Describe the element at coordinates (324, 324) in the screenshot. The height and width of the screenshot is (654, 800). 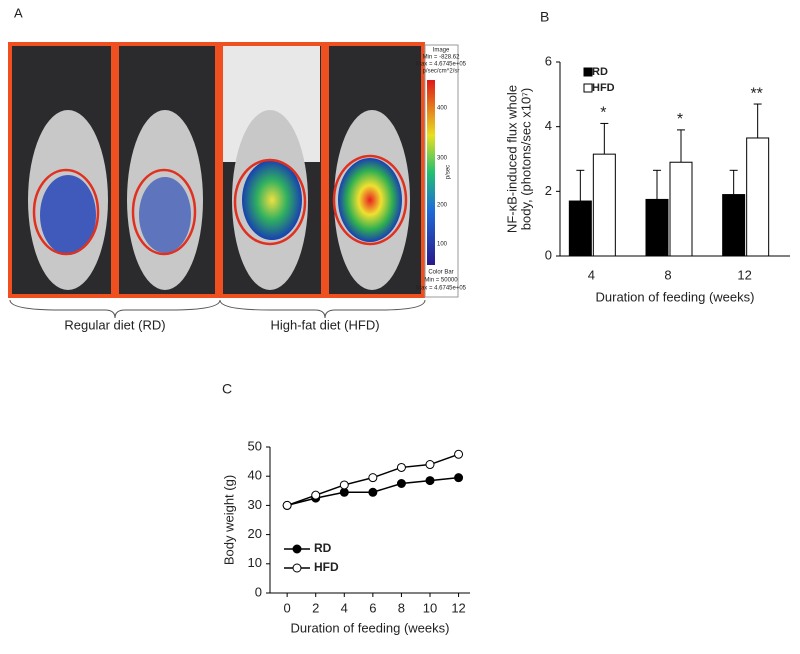
I see `group-label: High-fat diet (HFD)` at that location.